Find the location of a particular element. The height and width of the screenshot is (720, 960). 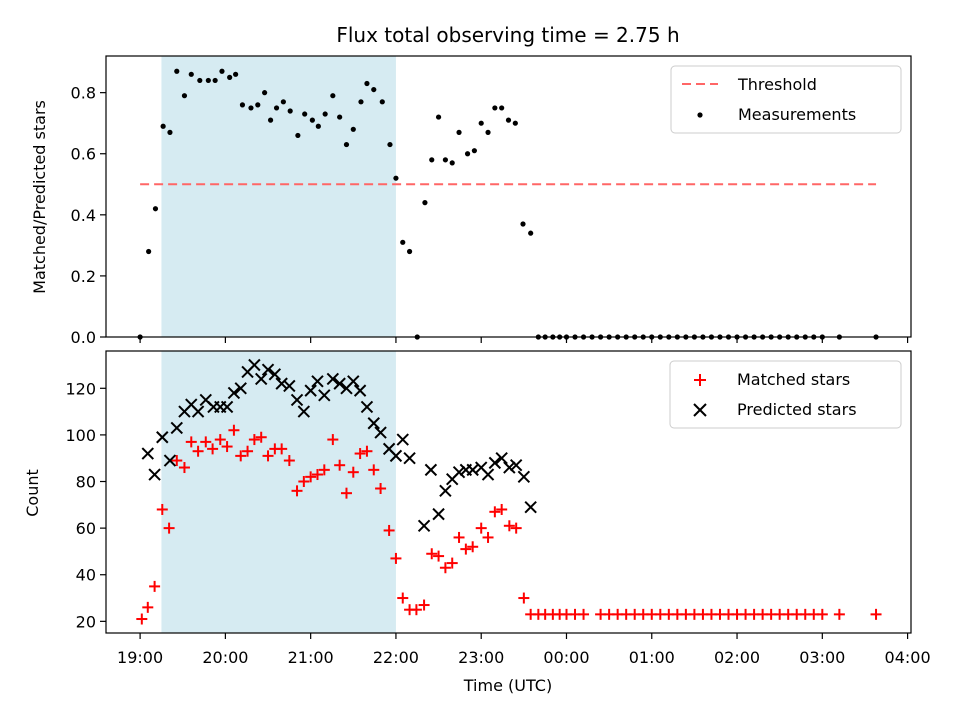

legend-matched-swatch is located at coordinates (700, 380).